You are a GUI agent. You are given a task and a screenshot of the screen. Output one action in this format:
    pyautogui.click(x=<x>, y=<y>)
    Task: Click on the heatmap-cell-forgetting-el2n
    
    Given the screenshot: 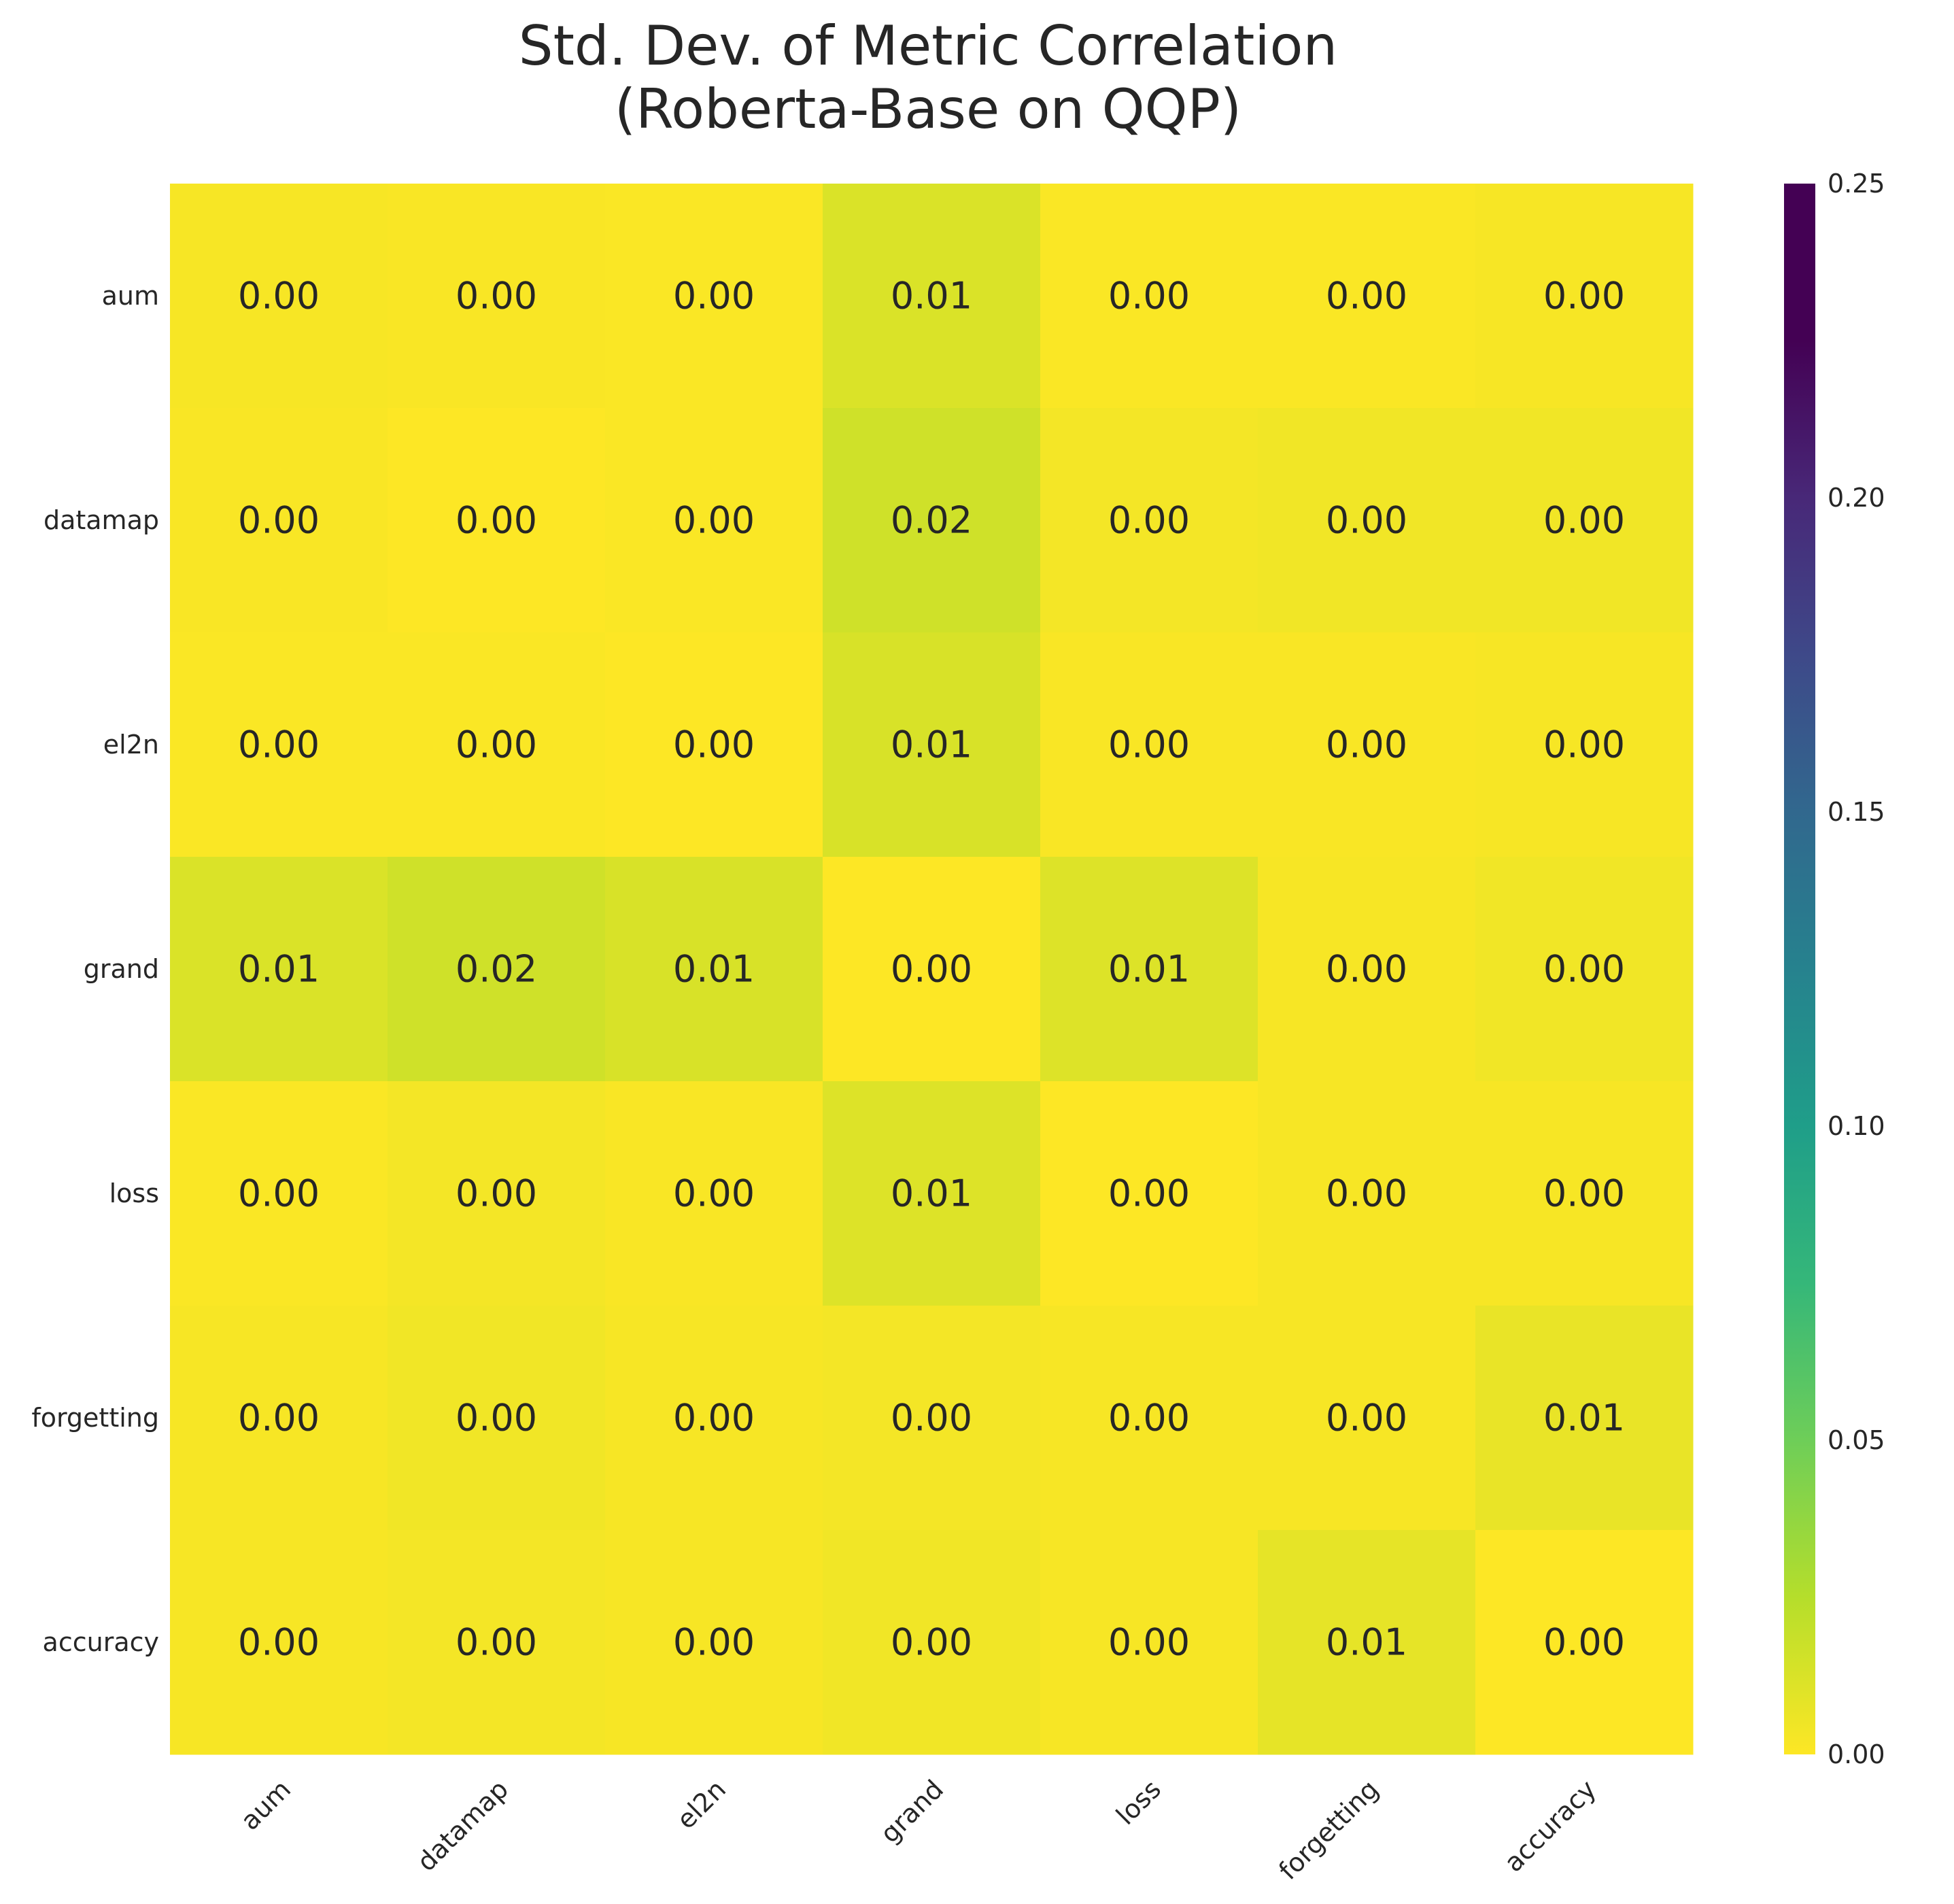 What is the action you would take?
    pyautogui.click(x=714, y=1418)
    